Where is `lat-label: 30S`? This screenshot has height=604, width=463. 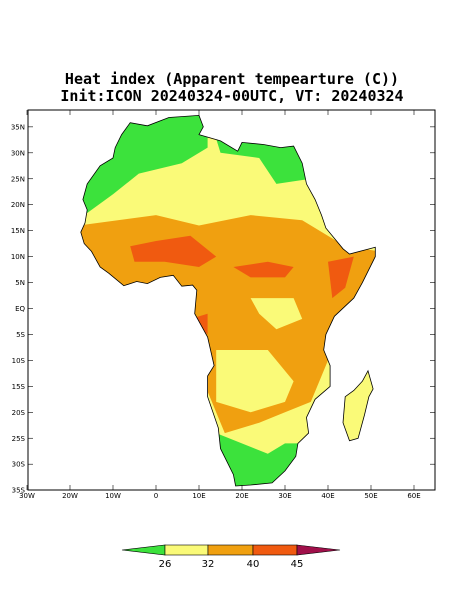
lat-label: 30S is located at coordinates (19, 465).